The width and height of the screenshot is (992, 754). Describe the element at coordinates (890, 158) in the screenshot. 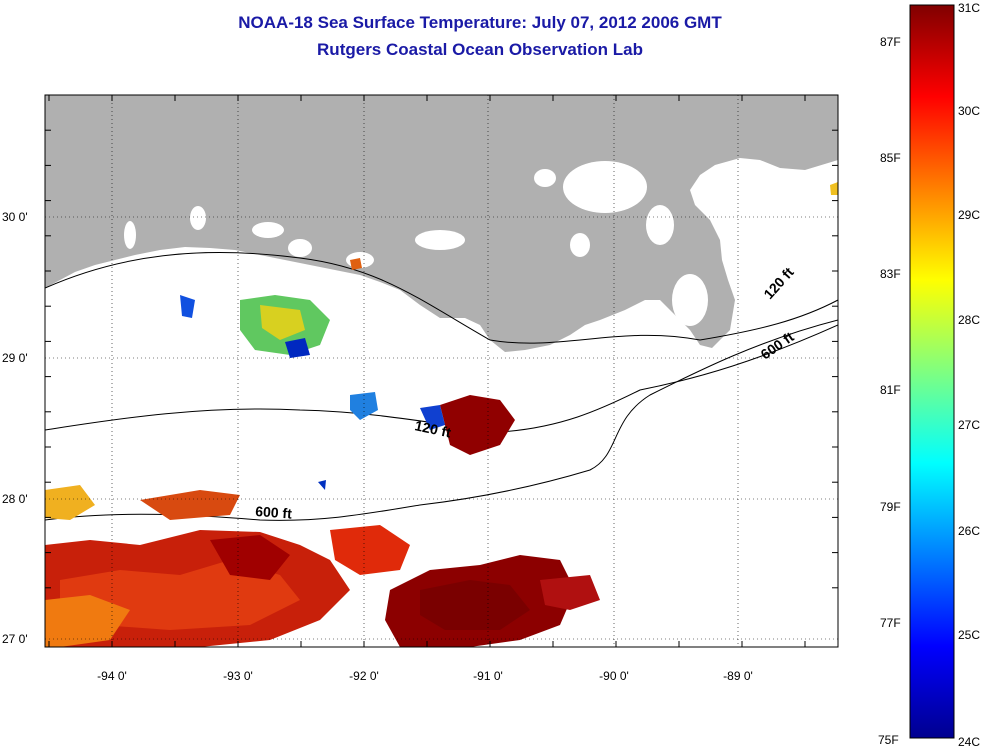

I see `fahrenheit-label: 85F` at that location.